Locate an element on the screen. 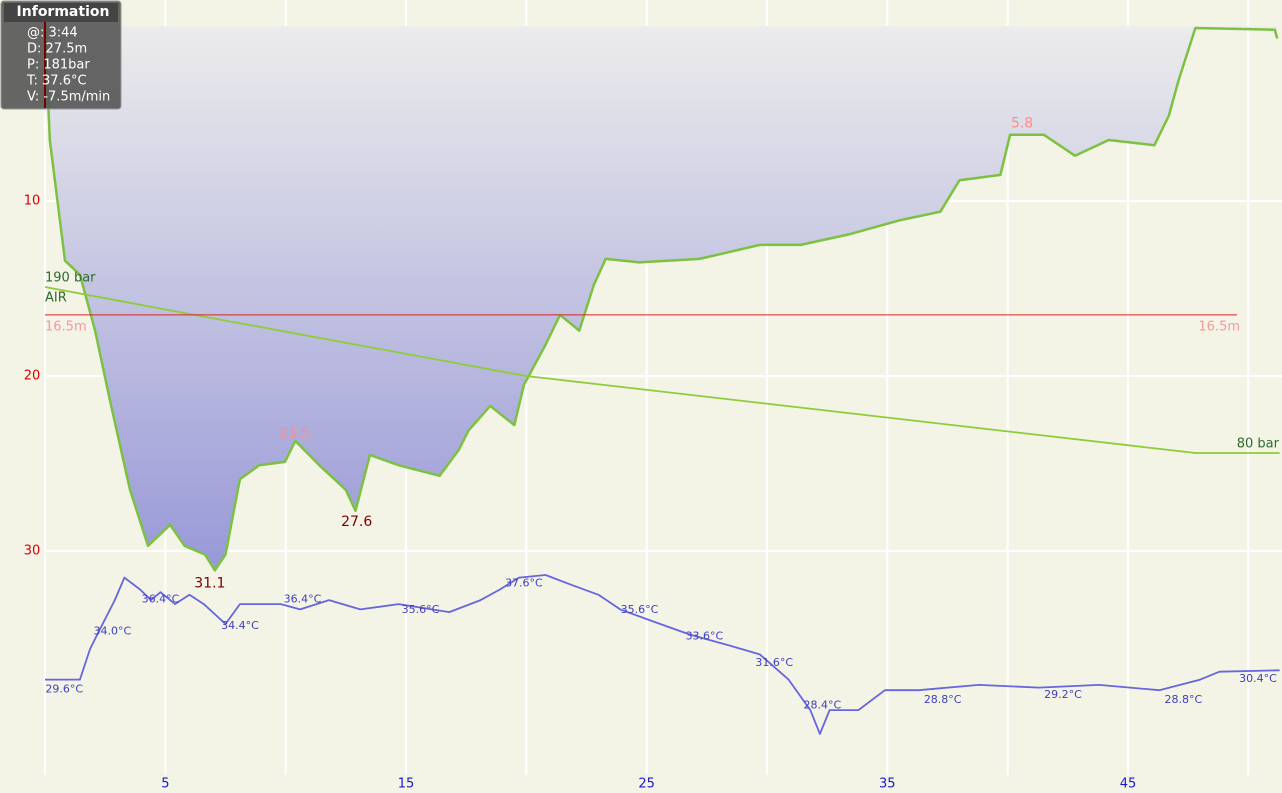 Image resolution: width=1282 pixels, height=793 pixels. depth-label: 23.5 is located at coordinates (294, 433).